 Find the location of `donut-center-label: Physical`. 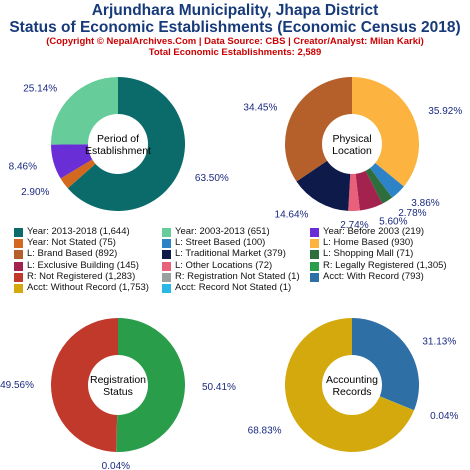

donut-center-label: Physical is located at coordinates (351, 139).